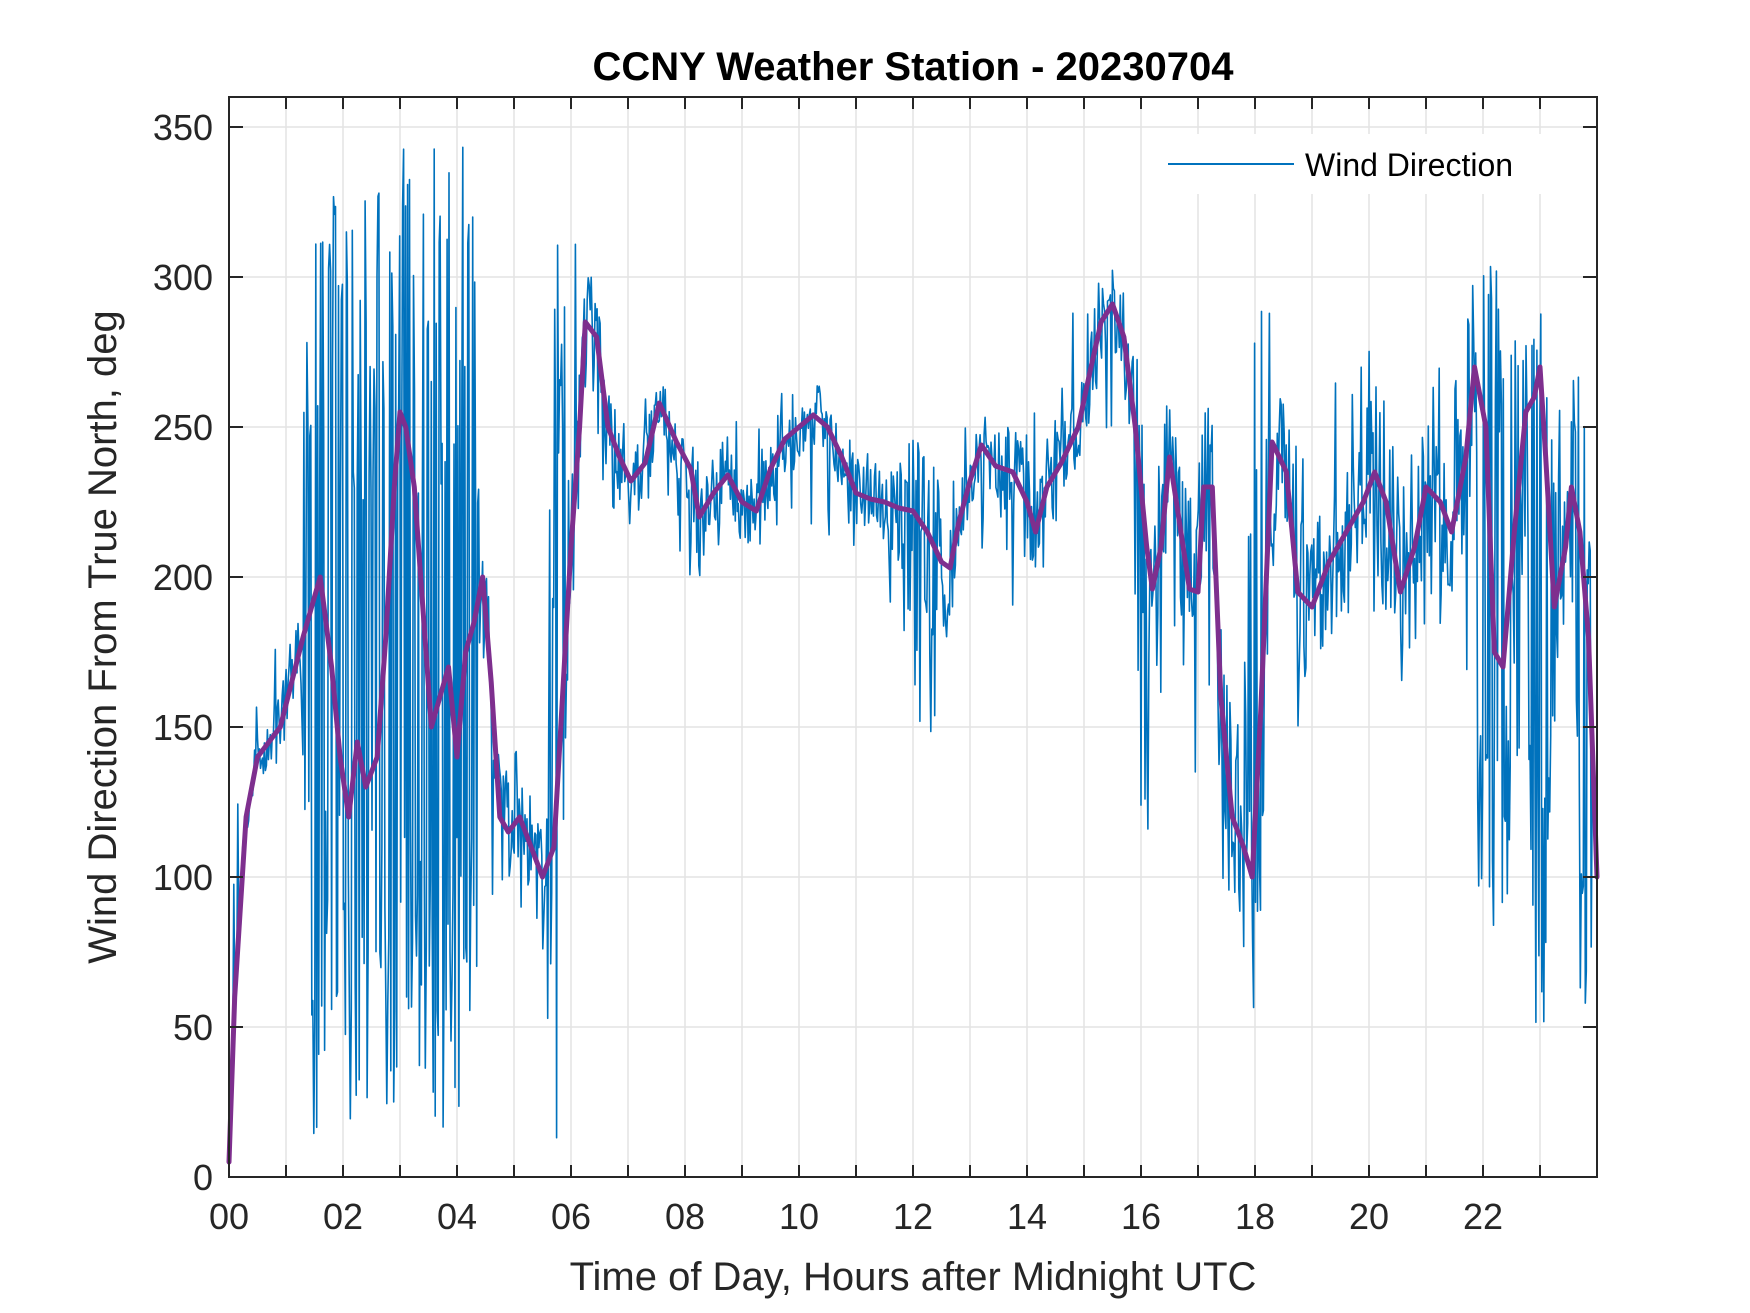 The width and height of the screenshot is (1750, 1313). Describe the element at coordinates (203, 1177) in the screenshot. I see `y-tick-label: 0` at that location.